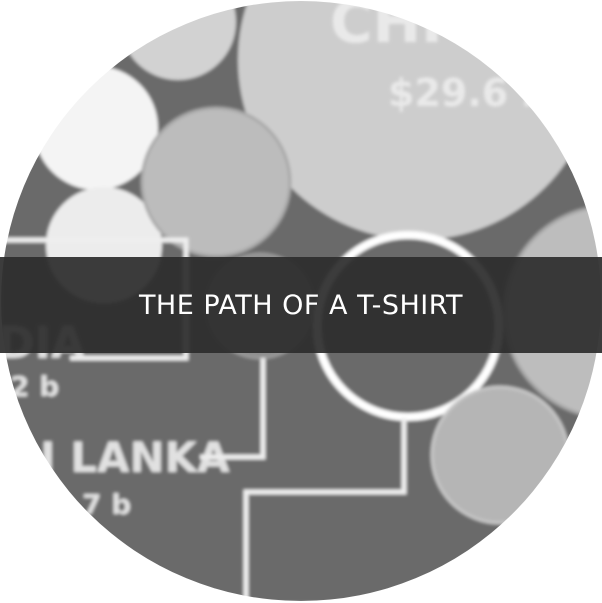 The image size is (602, 603). I want to click on china-label: CHI, so click(386, 28).